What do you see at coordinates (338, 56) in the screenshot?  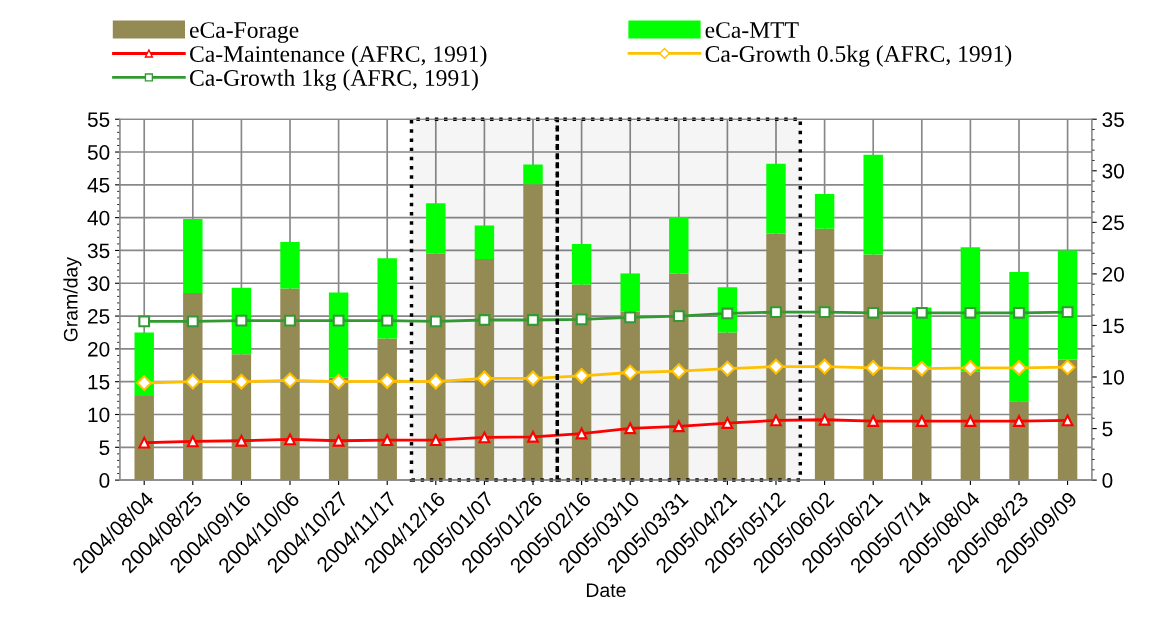 I see `legend-label: Ca-Maintenance (AFRC, 1991)` at bounding box center [338, 56].